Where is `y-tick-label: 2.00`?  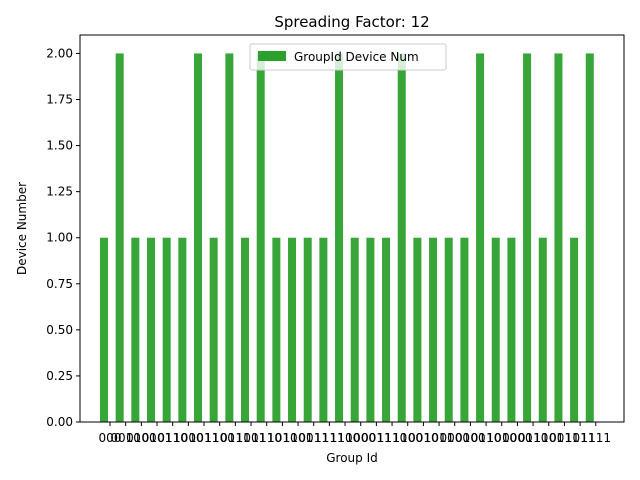 y-tick-label: 2.00 is located at coordinates (59, 53).